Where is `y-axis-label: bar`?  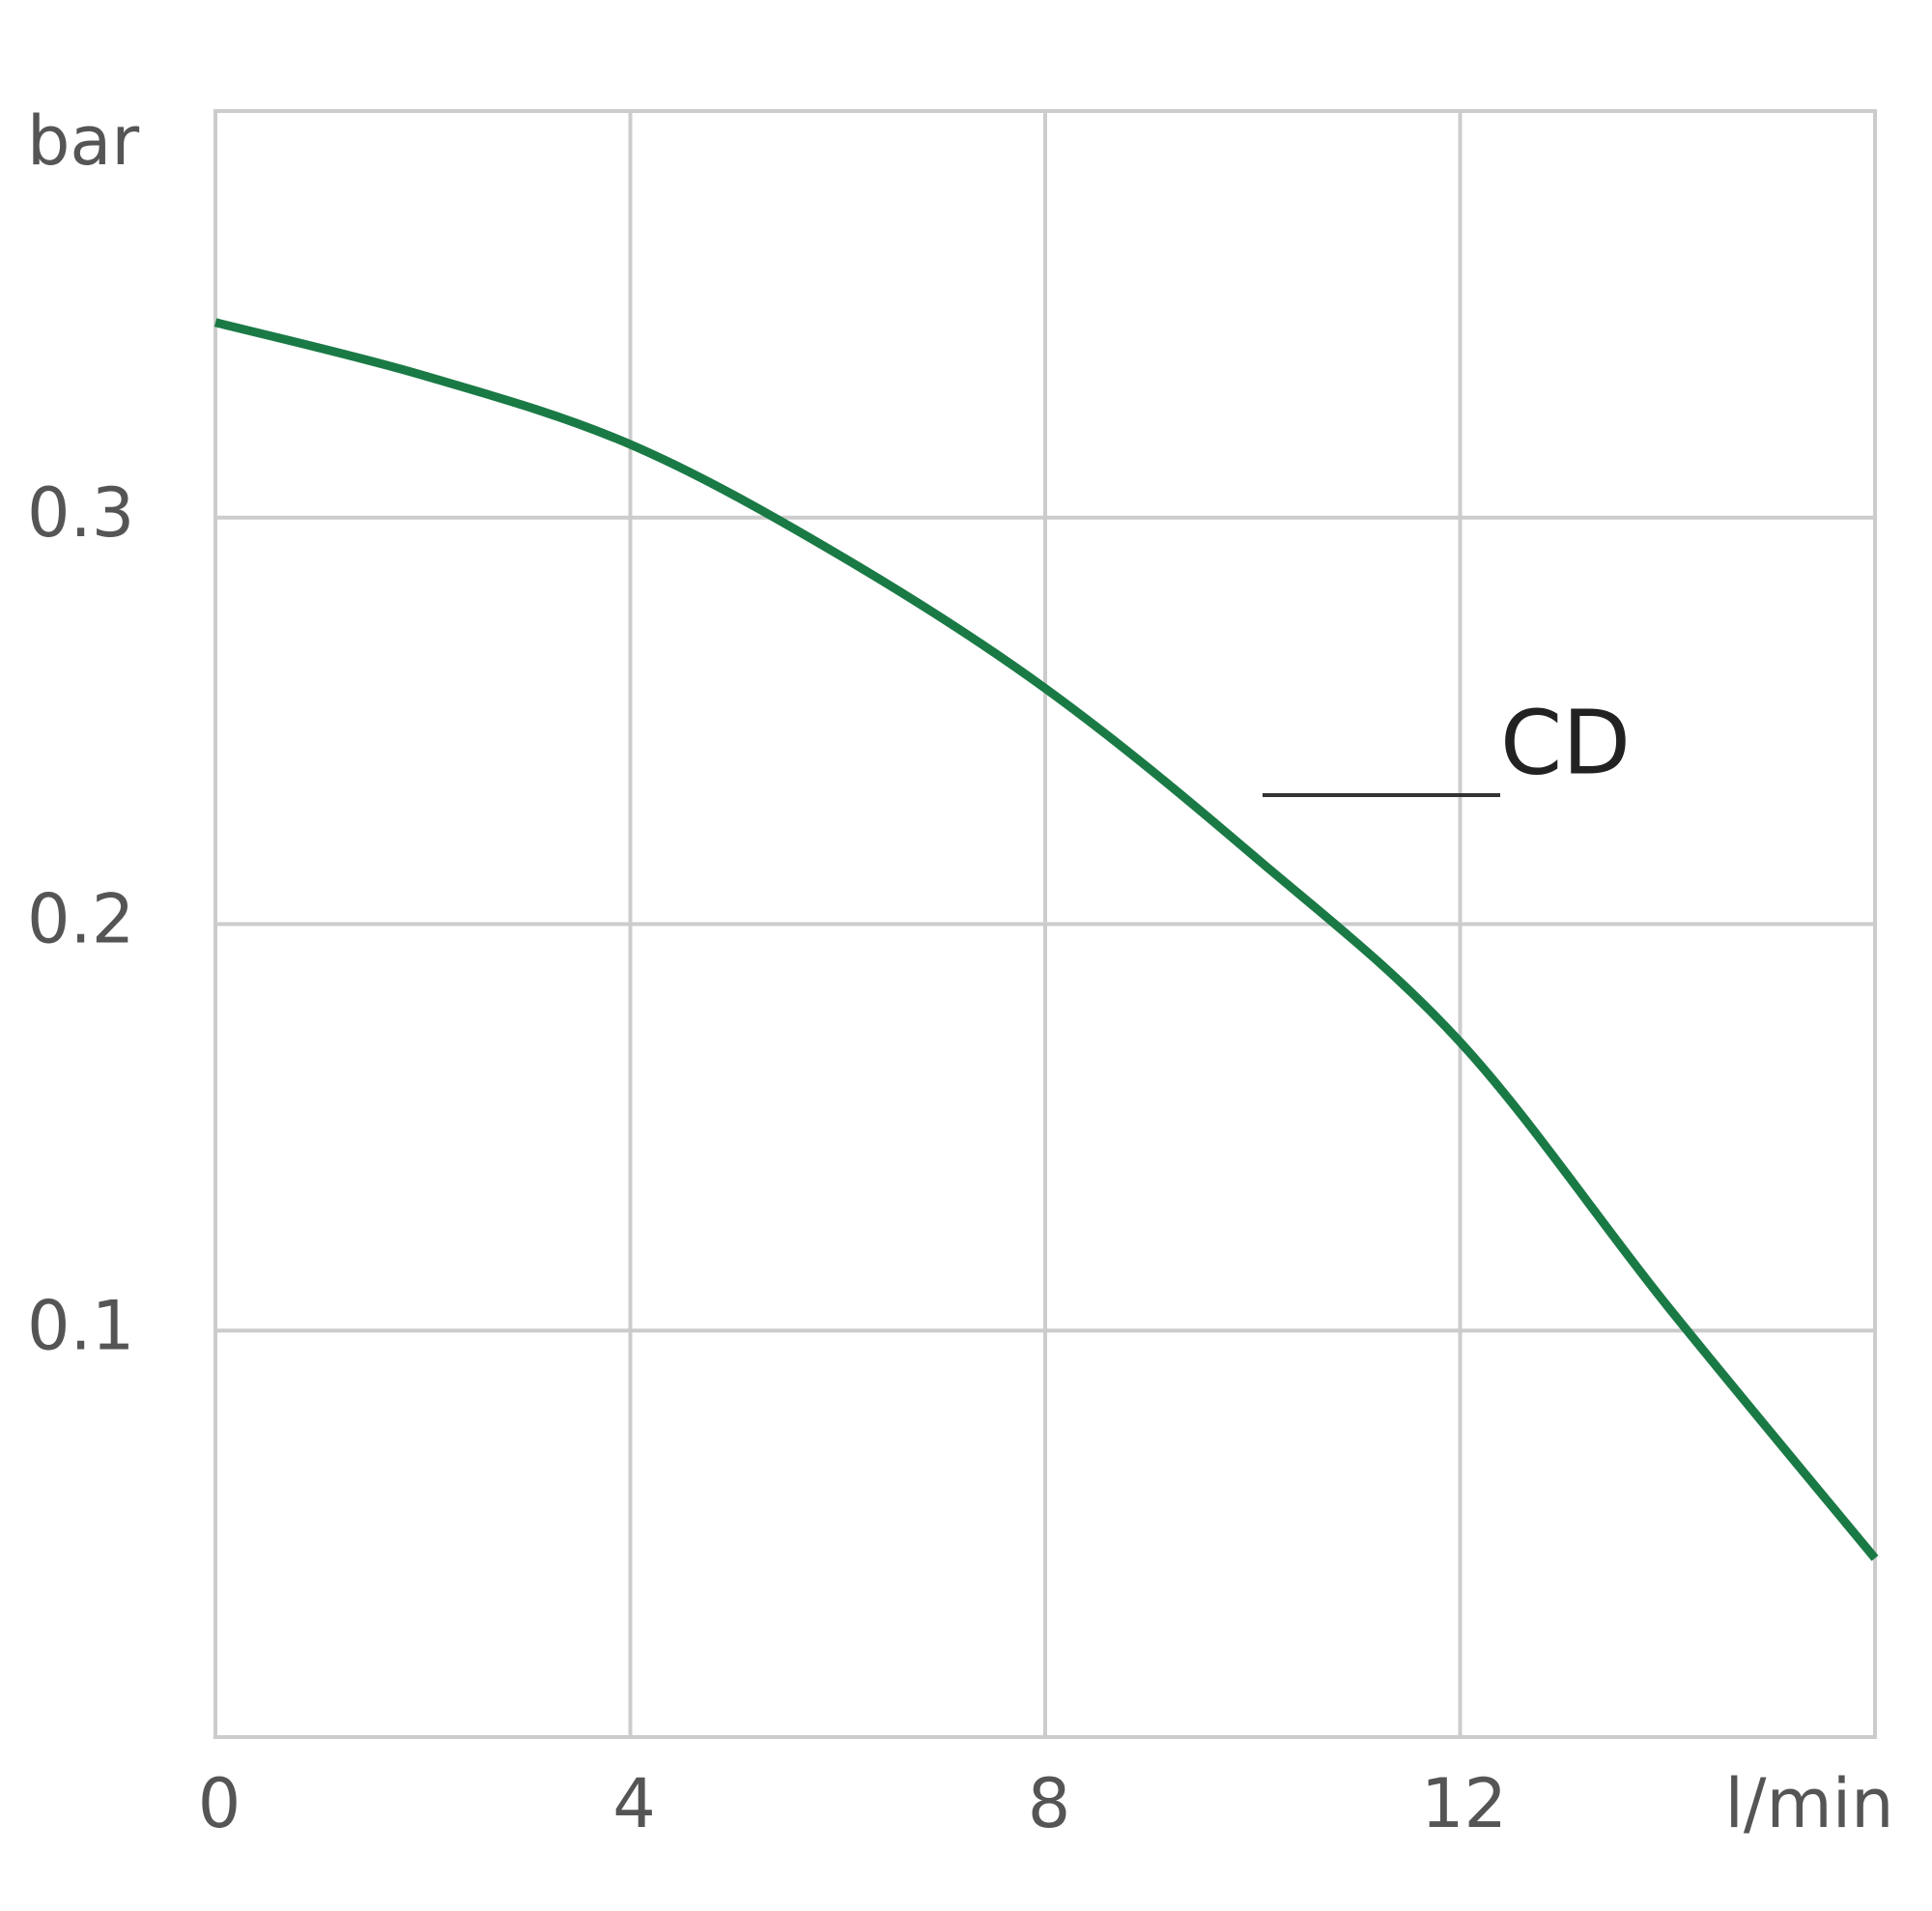 y-axis-label: bar is located at coordinates (83, 141).